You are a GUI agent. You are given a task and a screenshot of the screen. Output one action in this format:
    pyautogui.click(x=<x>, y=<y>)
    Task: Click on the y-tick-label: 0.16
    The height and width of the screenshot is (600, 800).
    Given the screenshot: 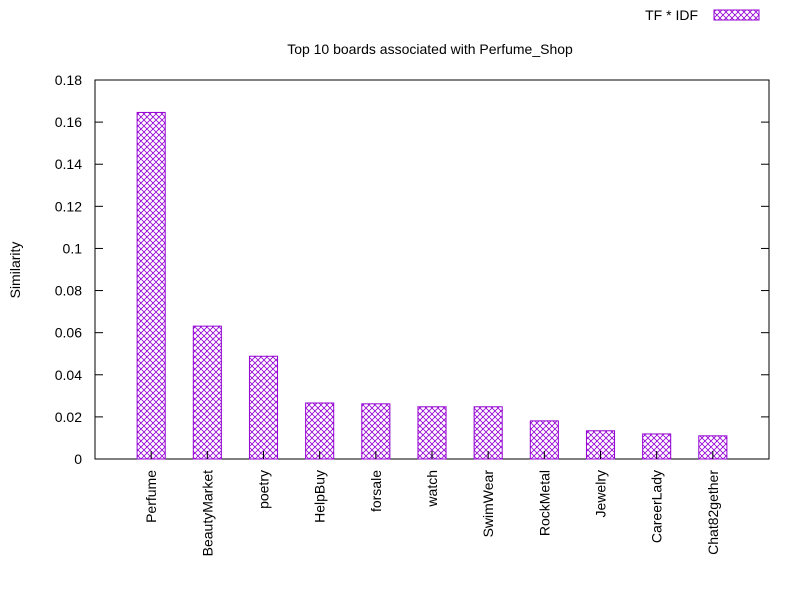 What is the action you would take?
    pyautogui.click(x=68, y=122)
    